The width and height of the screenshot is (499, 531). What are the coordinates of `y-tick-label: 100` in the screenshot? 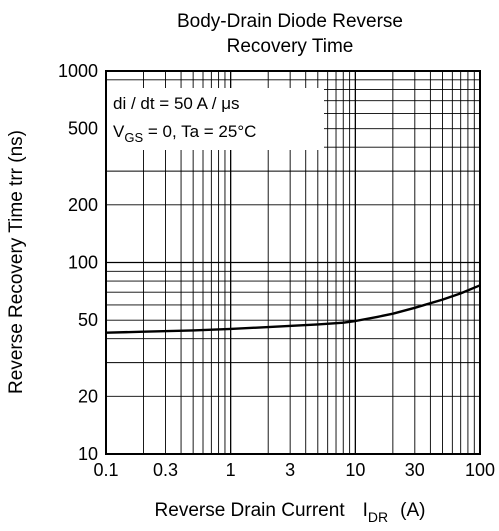 It's located at (83, 263).